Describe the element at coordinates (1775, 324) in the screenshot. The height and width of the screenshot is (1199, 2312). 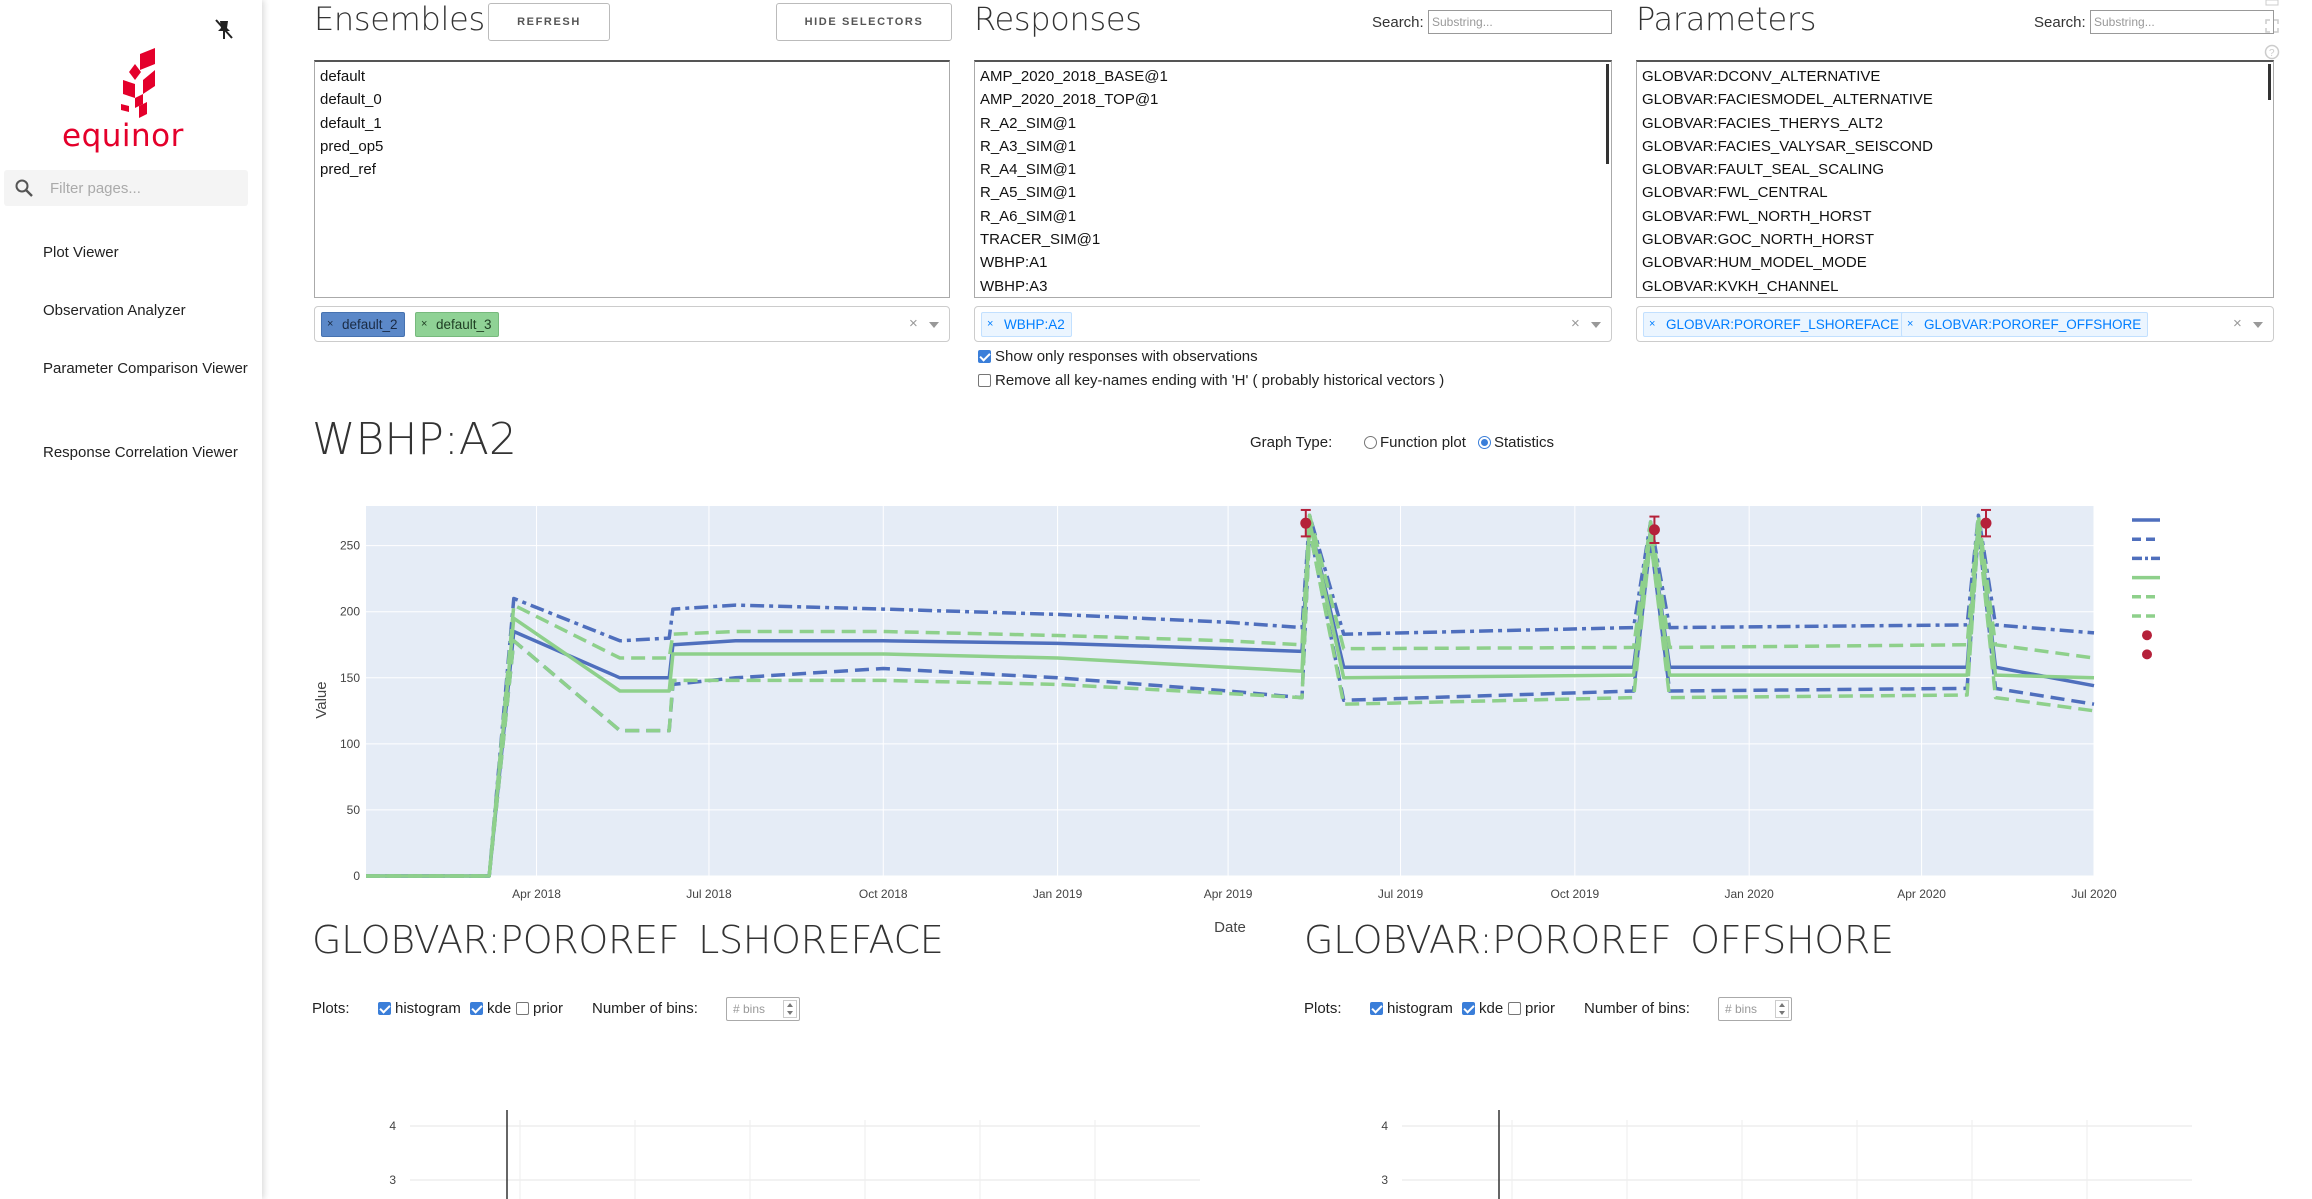
I see `parameter-chip: × GLOBVAR:POROREF_LSHOREFACE` at that location.